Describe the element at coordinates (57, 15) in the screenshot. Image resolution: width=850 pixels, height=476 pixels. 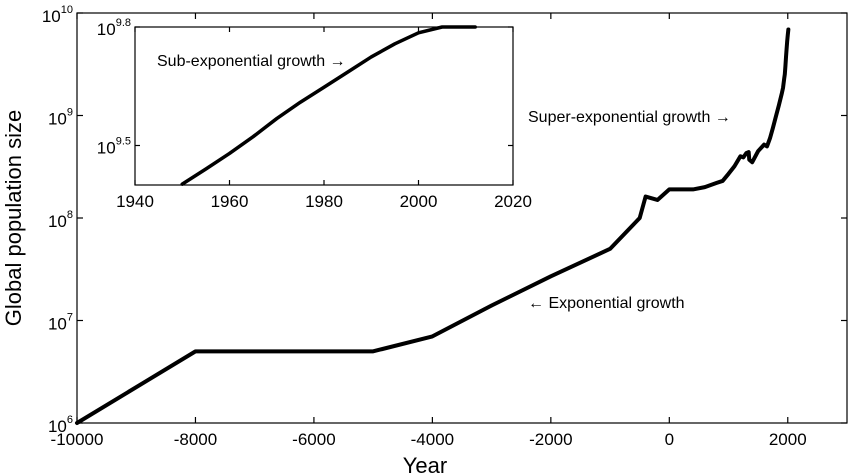
I see `y-tick-label: 10¹⁰` at that location.